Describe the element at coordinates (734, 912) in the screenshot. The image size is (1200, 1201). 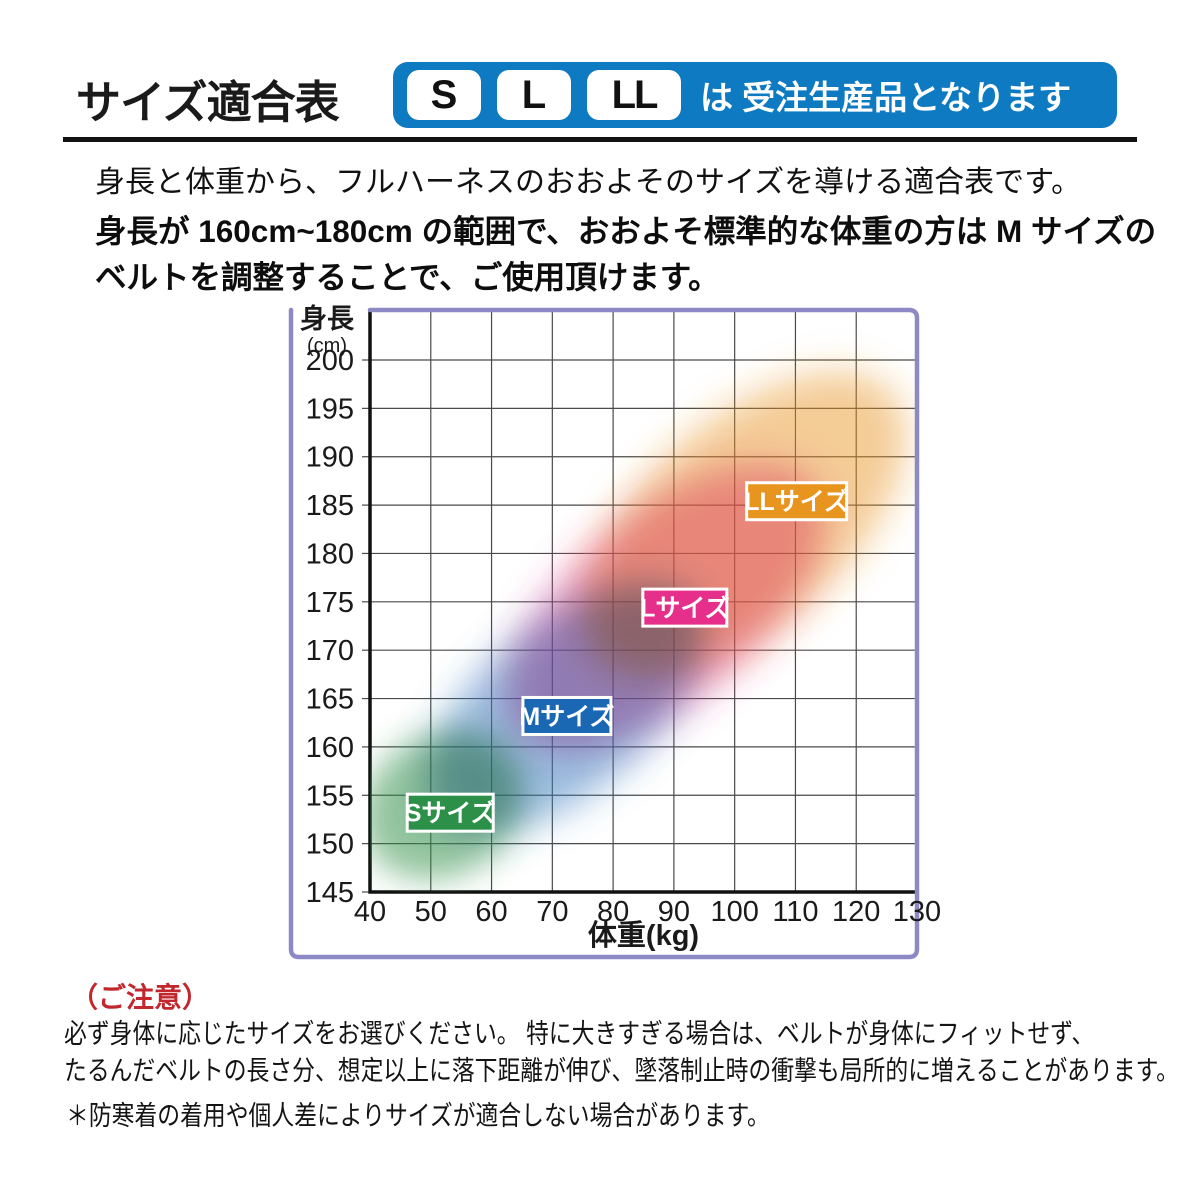
I see `x-tick-label: 100` at that location.